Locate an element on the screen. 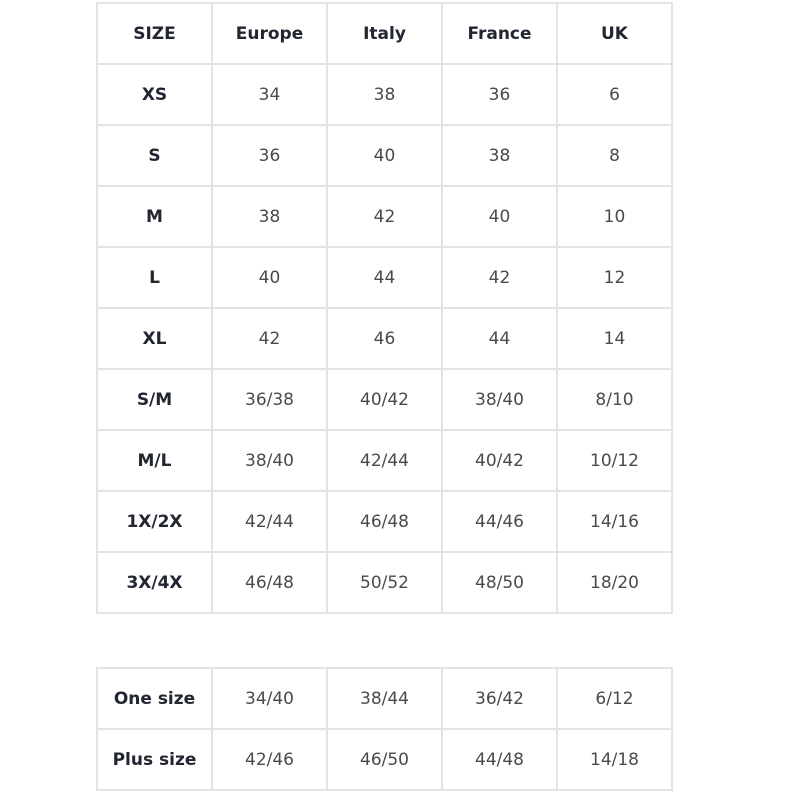 The width and height of the screenshot is (800, 800). size-value-cell: 8/10 is located at coordinates (614, 399).